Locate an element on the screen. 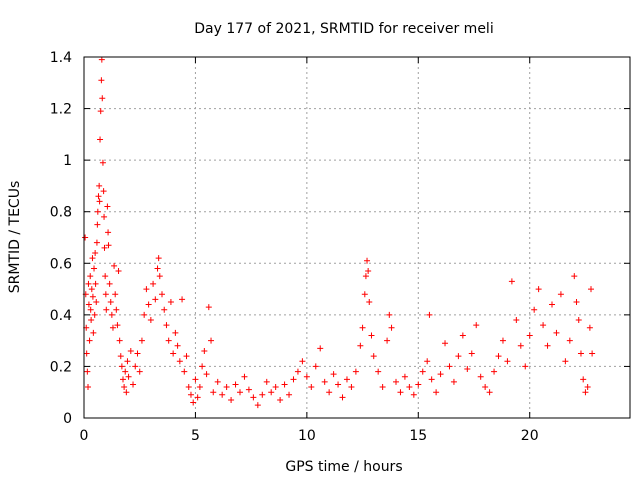  y-tick-label: 1 is located at coordinates (67, 161).